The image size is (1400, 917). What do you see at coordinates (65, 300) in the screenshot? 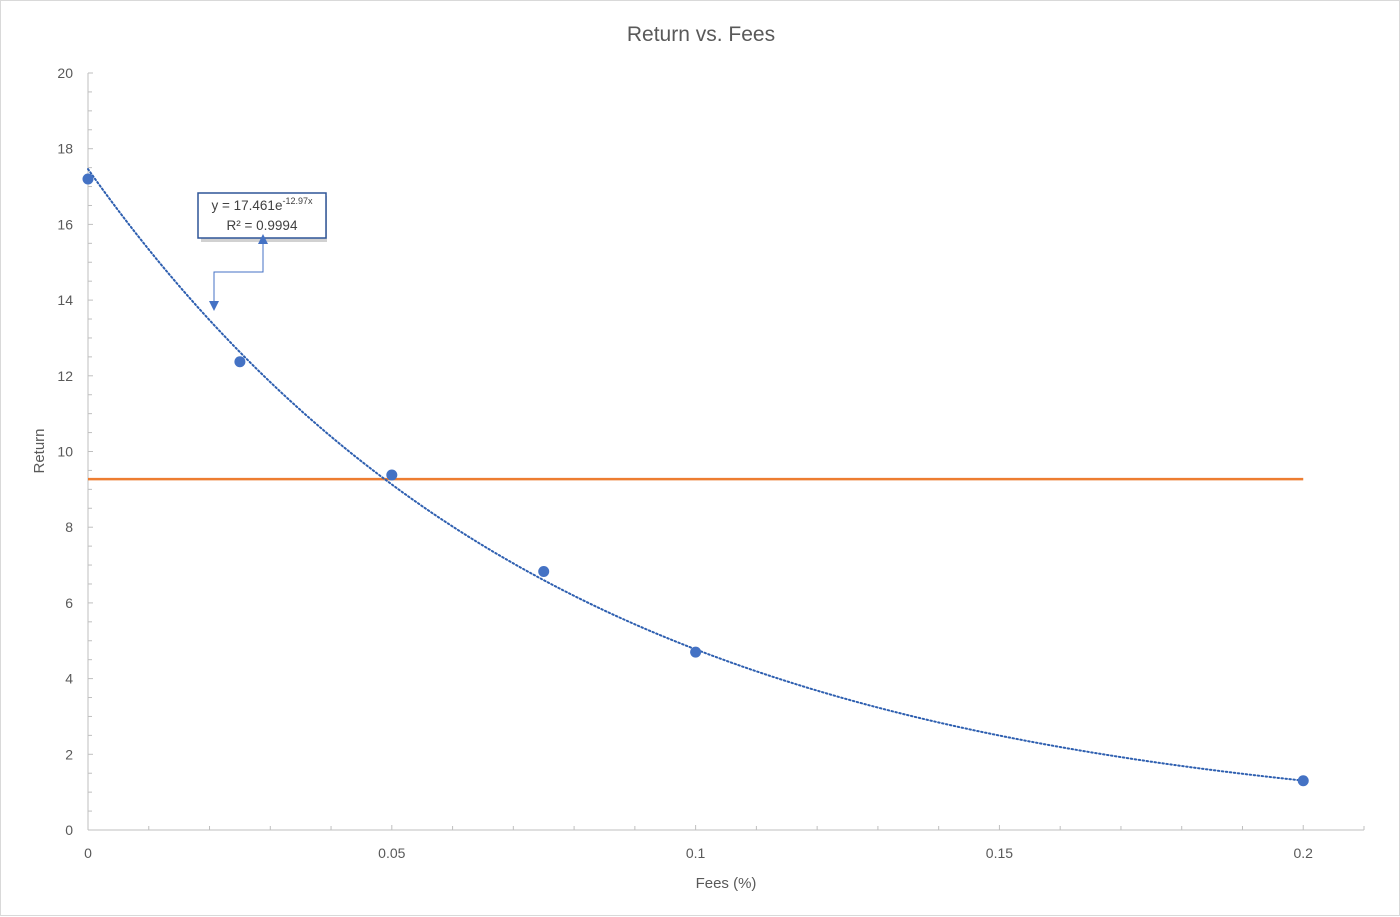
I see `y-tick-label: 14` at bounding box center [65, 300].